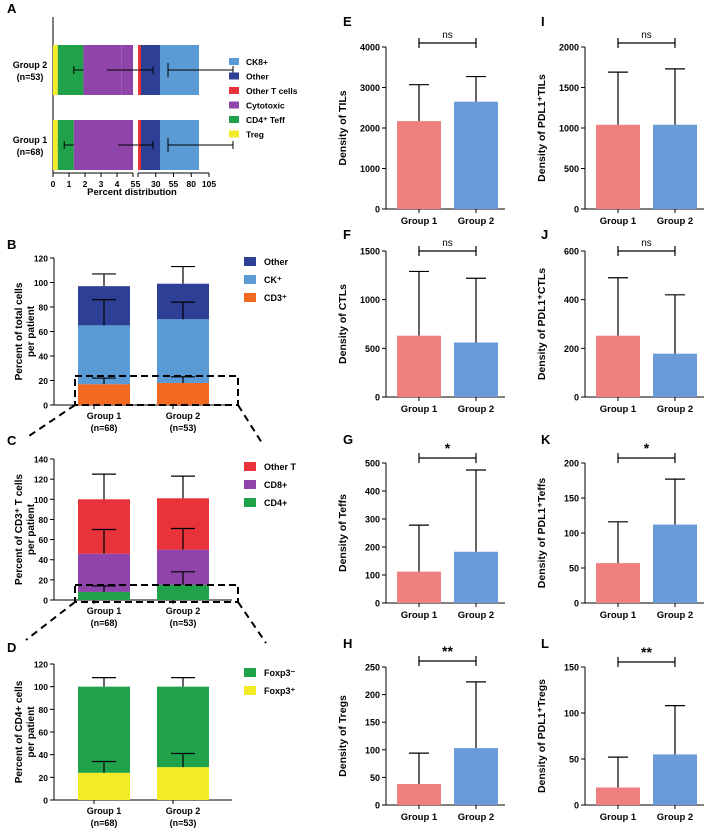  I want to click on y-tick-label: 500, so click(372, 349).